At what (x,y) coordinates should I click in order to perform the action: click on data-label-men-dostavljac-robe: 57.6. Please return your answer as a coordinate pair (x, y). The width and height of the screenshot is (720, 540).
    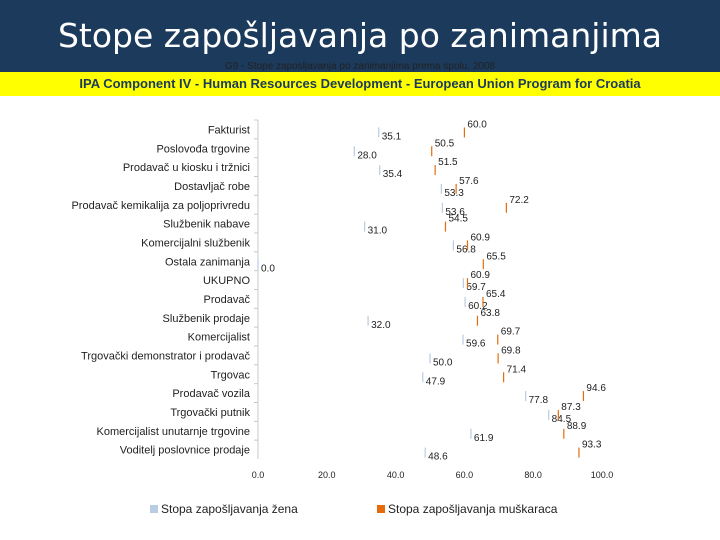
    Looking at the image, I should click on (469, 181).